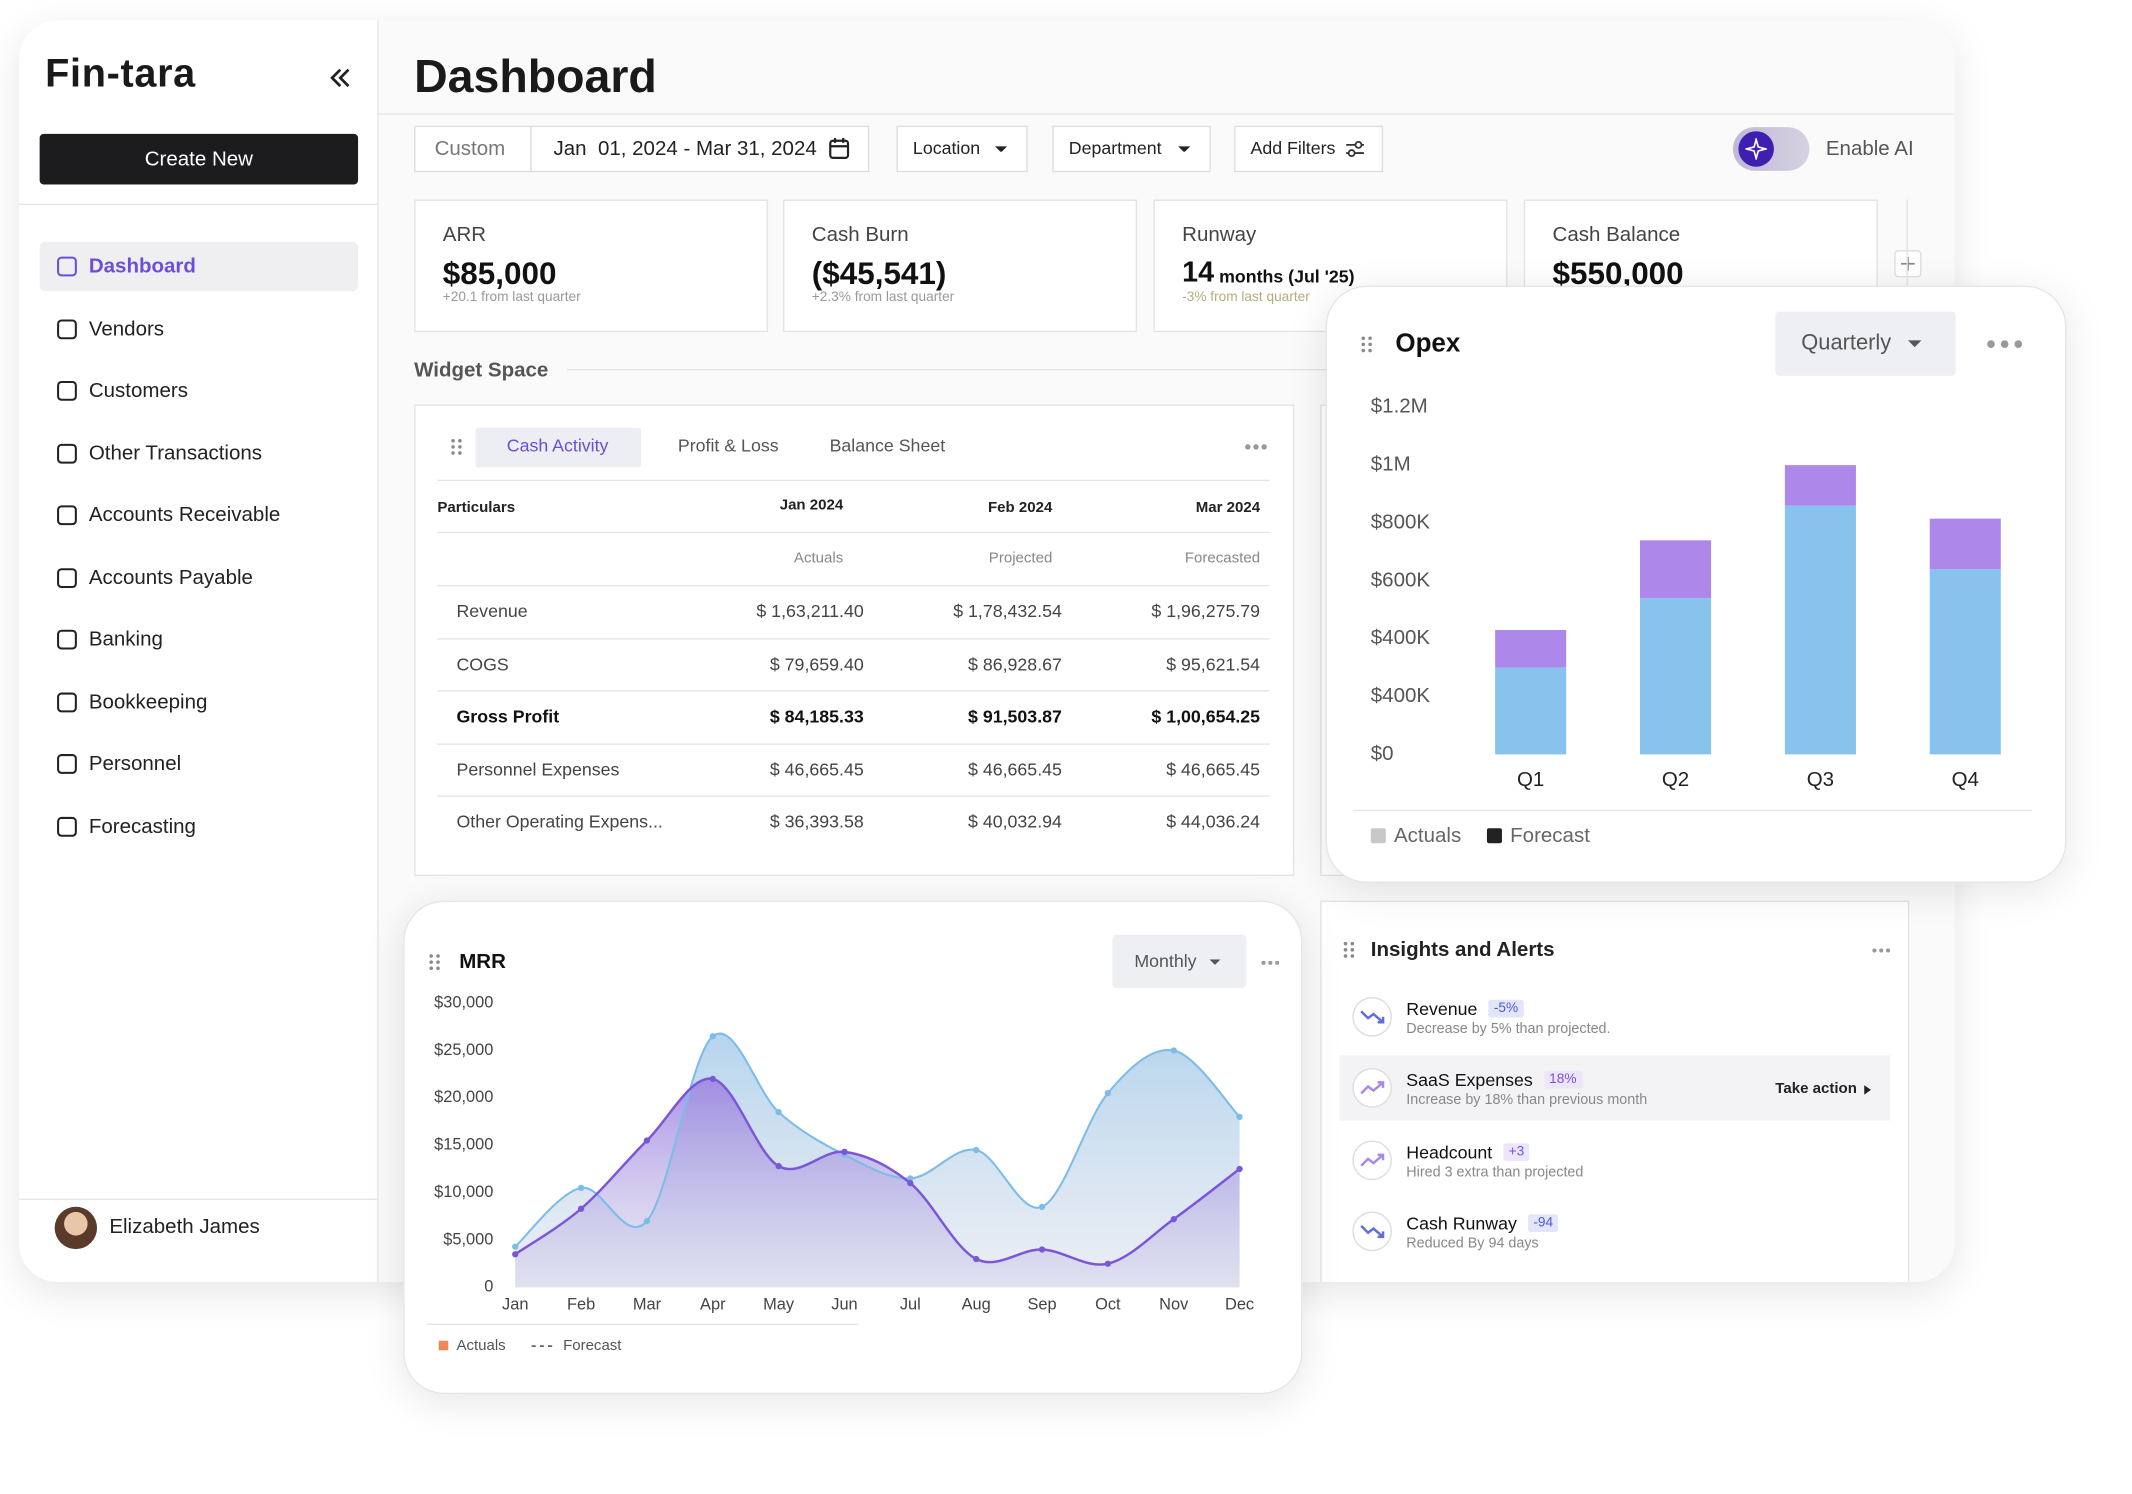  I want to click on kpi-note: +2.3% from last quarter, so click(883, 298).